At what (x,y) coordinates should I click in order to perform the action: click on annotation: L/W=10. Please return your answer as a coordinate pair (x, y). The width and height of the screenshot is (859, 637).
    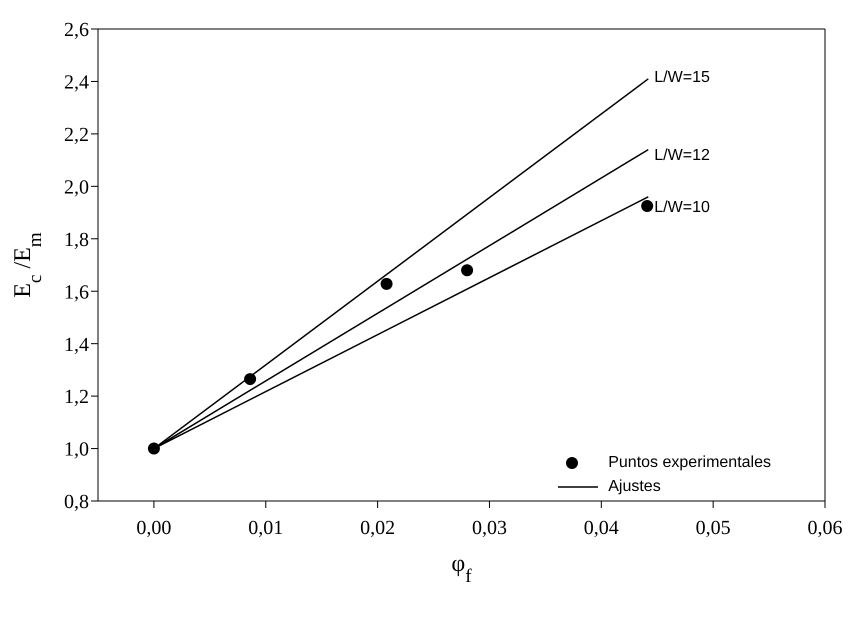
    Looking at the image, I should click on (682, 207).